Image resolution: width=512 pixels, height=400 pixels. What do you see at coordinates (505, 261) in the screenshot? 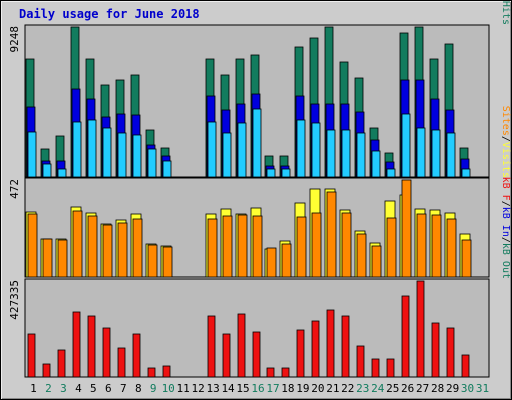
I see `legend-entry: kB Out` at bounding box center [505, 261].